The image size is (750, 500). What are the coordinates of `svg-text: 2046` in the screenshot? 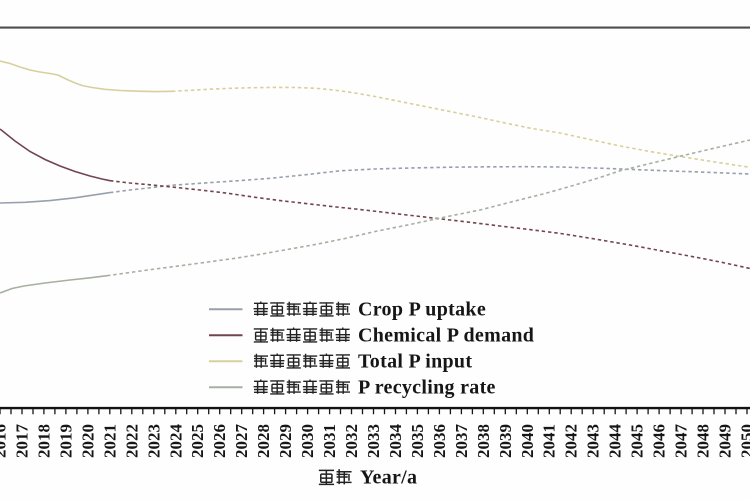 It's located at (659, 441).